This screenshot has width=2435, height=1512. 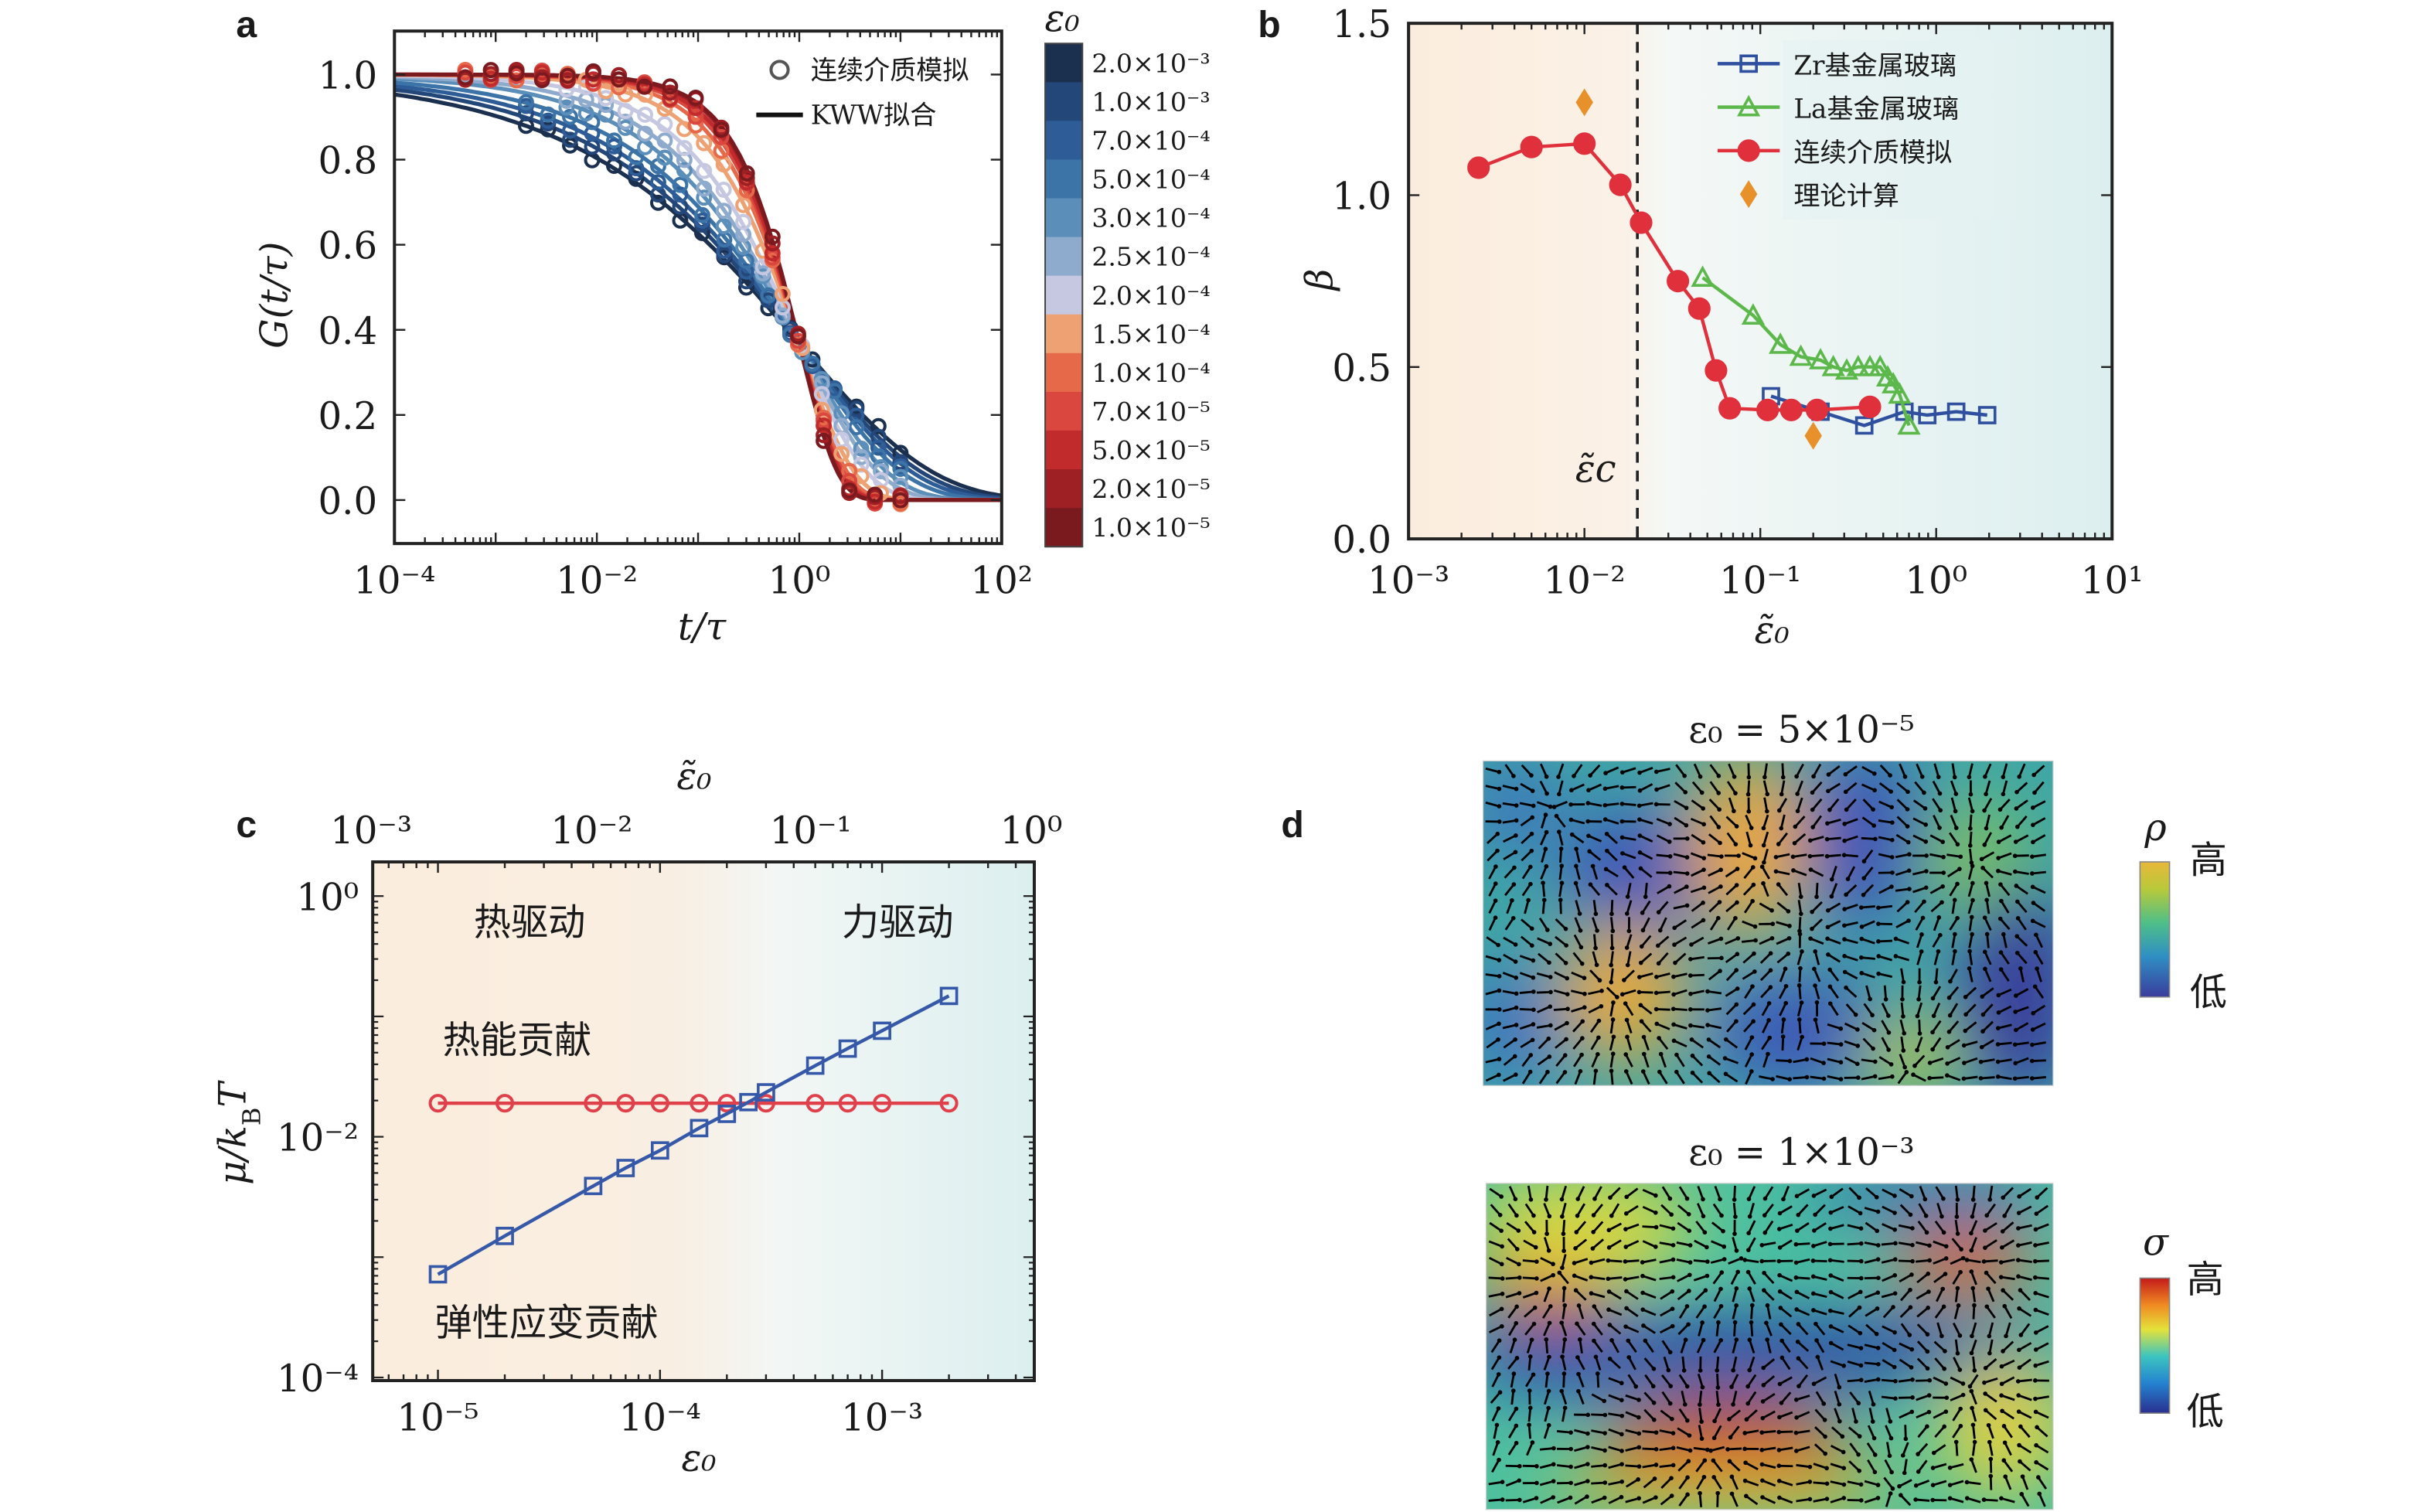 I want to click on x-tick-label: 10⁻³, so click(x=882, y=1417).